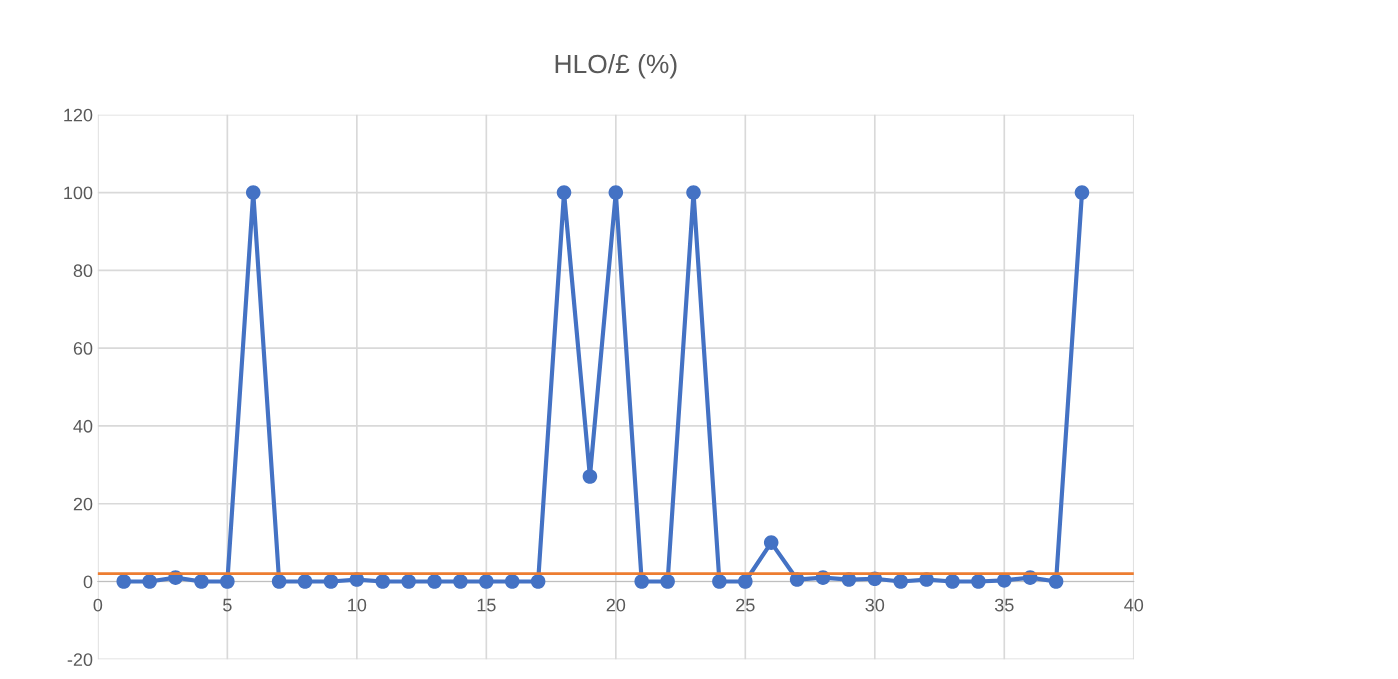 The height and width of the screenshot is (679, 1398). Describe the element at coordinates (88, 582) in the screenshot. I see `y-tick-label: 0` at that location.